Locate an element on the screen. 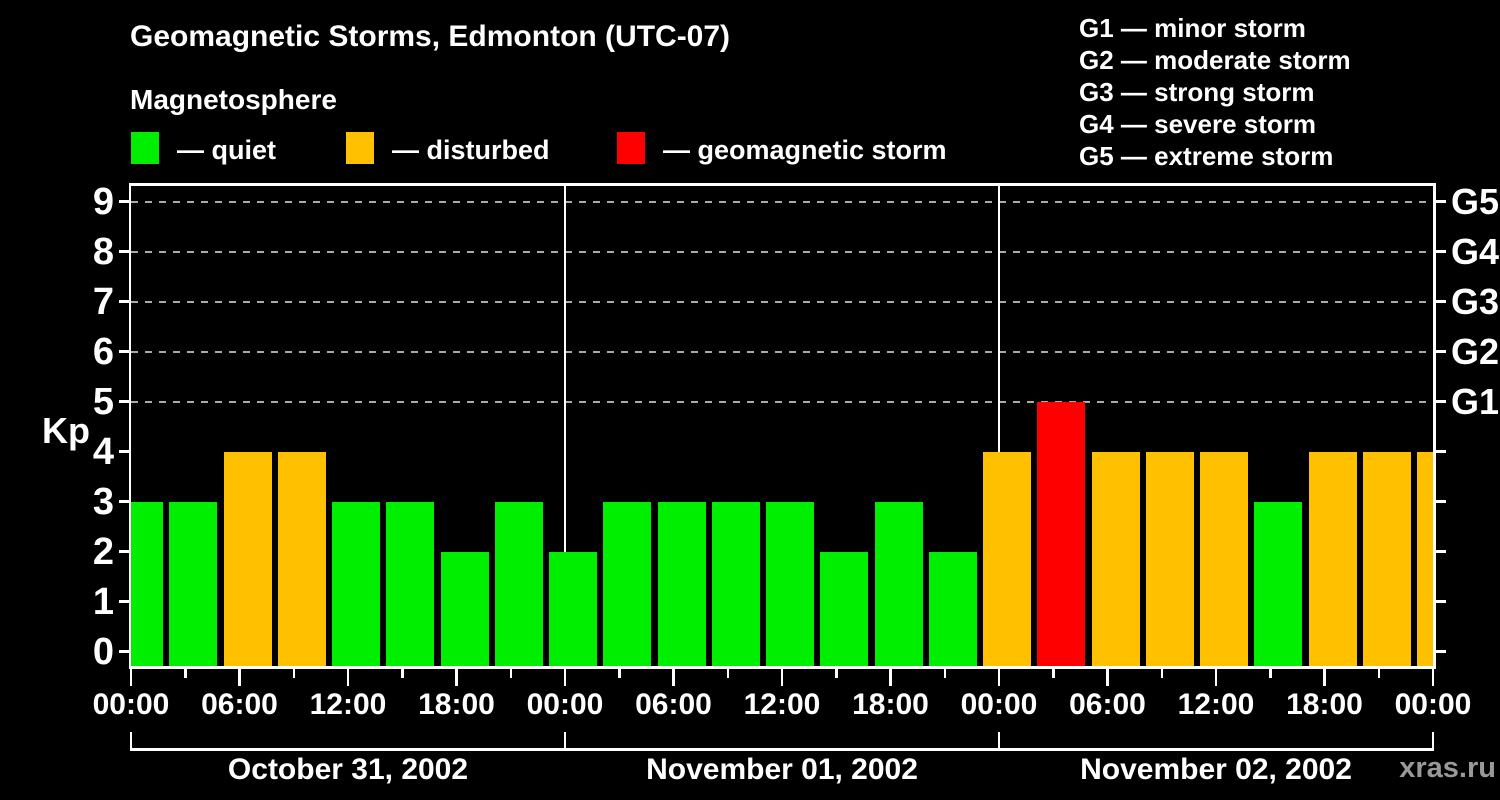  y-tick-label: 5 is located at coordinates (103, 401).